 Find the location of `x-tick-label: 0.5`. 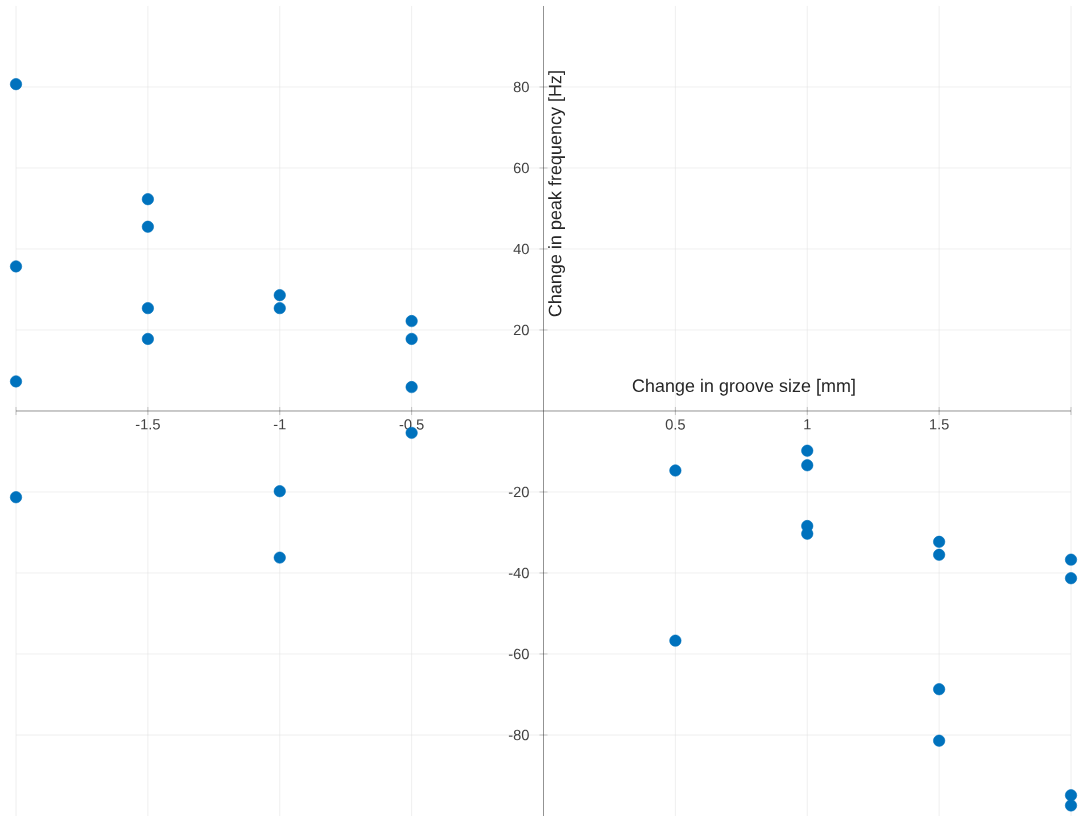

x-tick-label: 0.5 is located at coordinates (675, 424).